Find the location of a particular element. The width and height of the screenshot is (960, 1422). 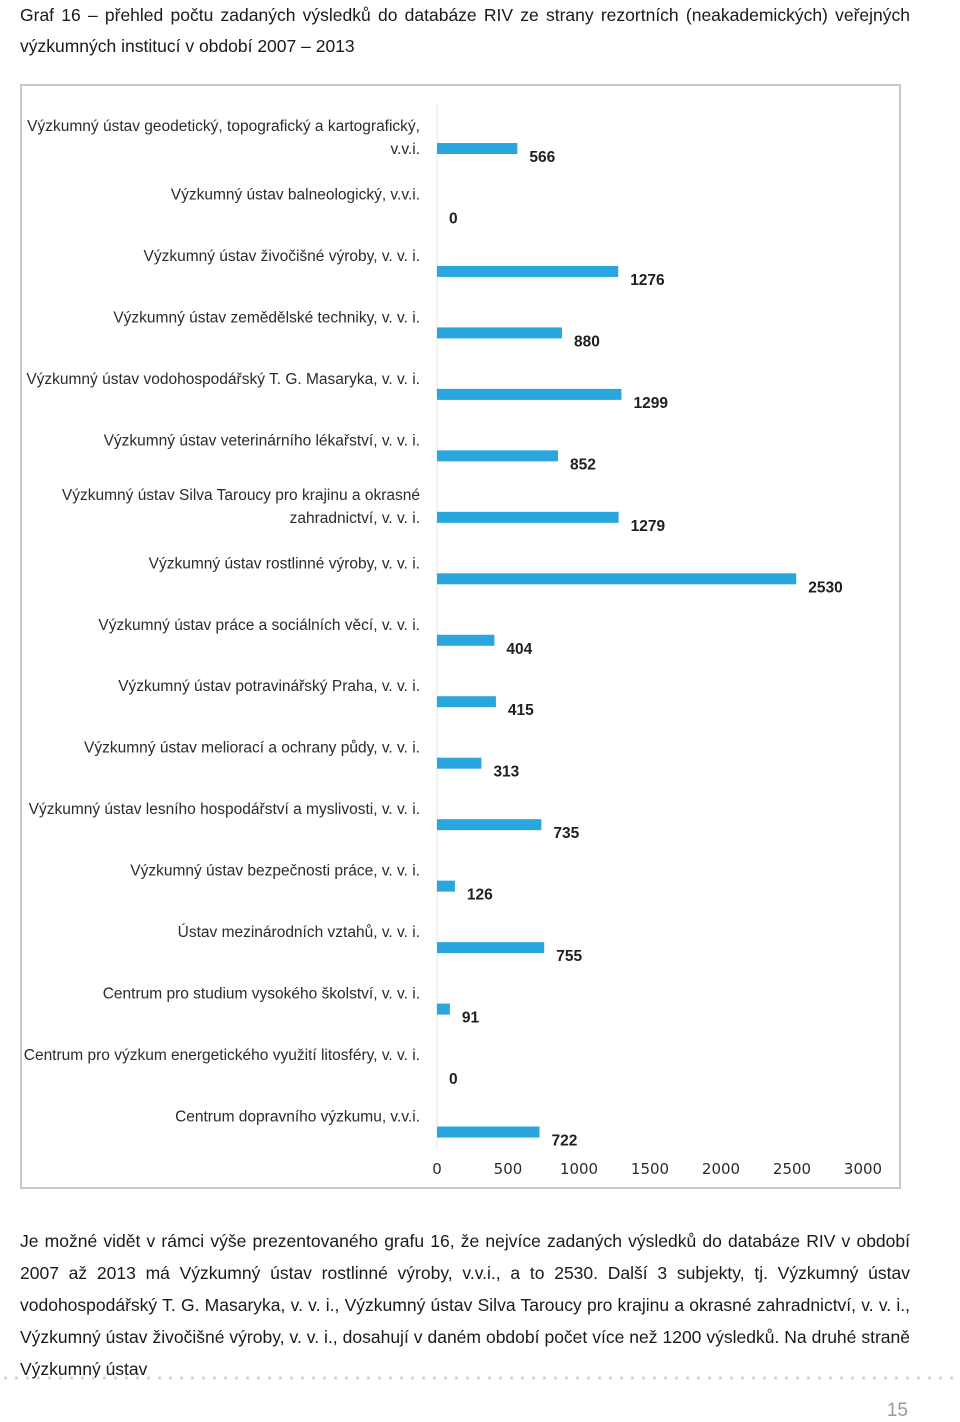

data-label: 880 is located at coordinates (587, 341).